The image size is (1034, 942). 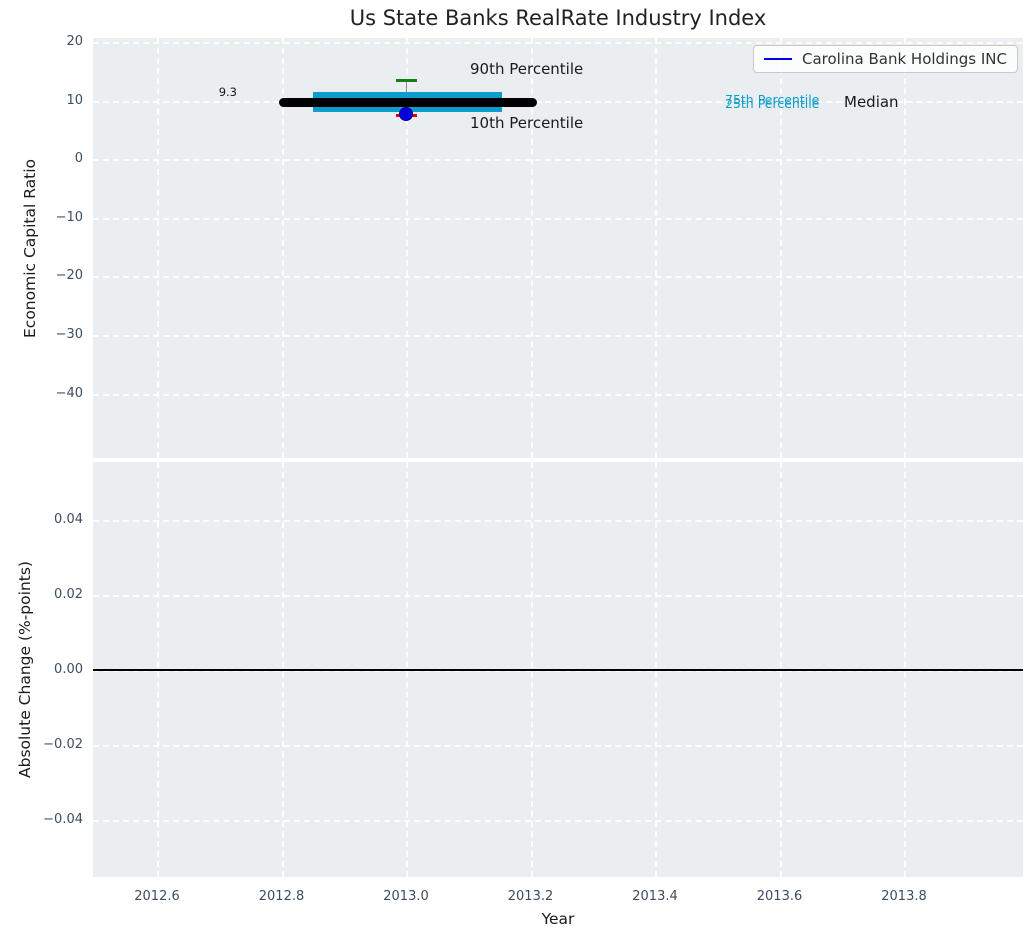 I want to click on ytick-bottom: 0.04, so click(x=68, y=519).